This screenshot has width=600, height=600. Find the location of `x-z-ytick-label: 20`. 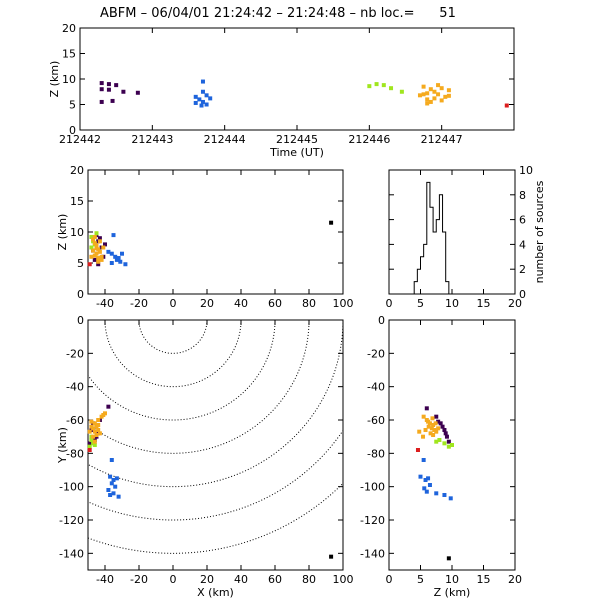

x-z-ytick-label: 20 is located at coordinates (77, 170).